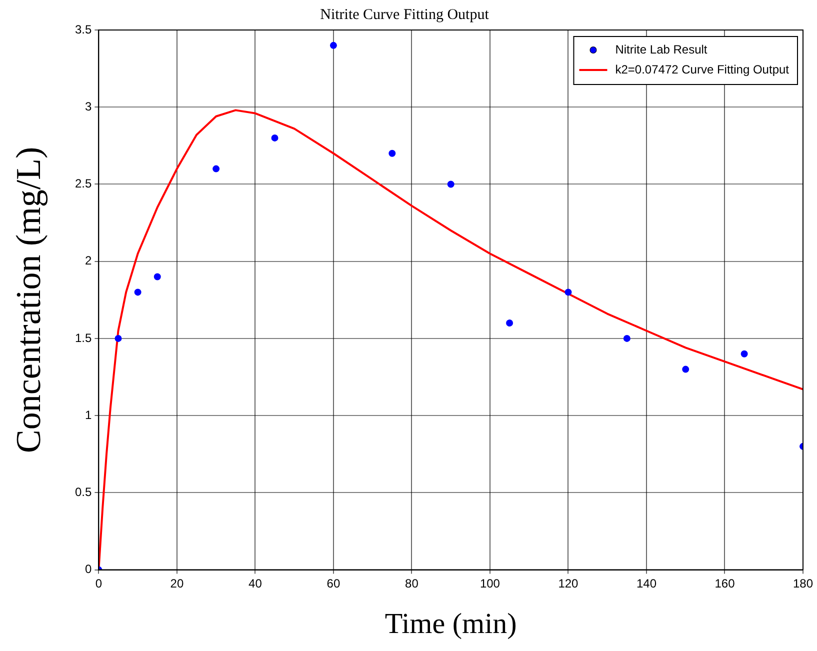 The height and width of the screenshot is (651, 817). I want to click on y-tick-label: 2, so click(88, 261).